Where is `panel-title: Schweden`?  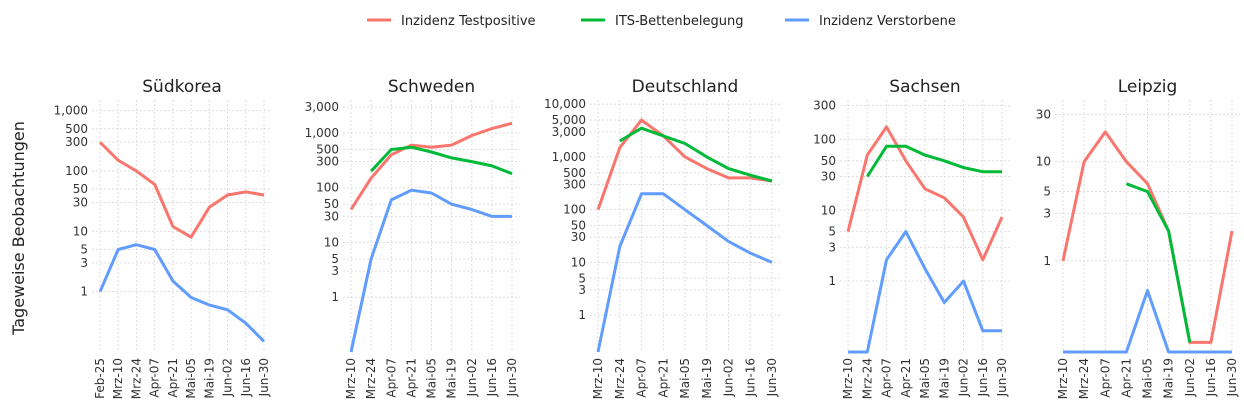
panel-title: Schweden is located at coordinates (431, 87).